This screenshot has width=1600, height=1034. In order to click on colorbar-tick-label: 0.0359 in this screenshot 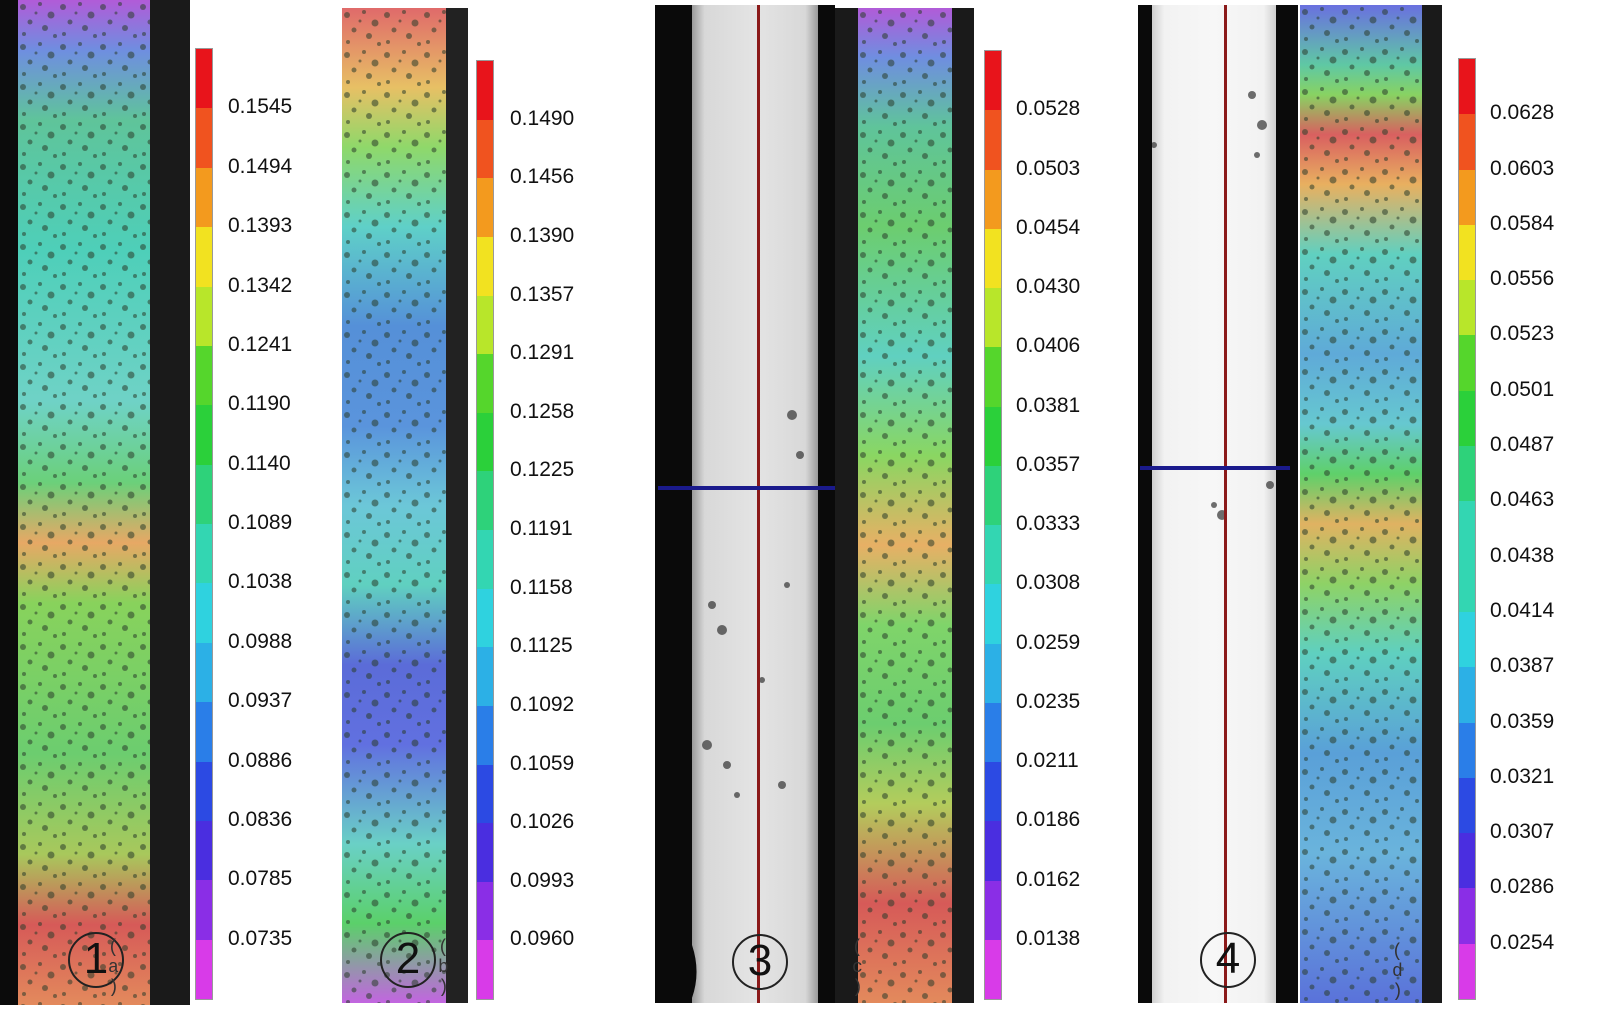, I will do `click(1522, 721)`.